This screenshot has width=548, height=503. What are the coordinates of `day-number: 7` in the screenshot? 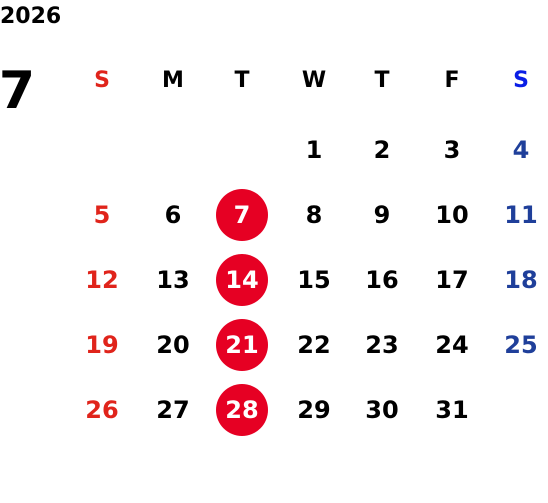 It's located at (242, 215).